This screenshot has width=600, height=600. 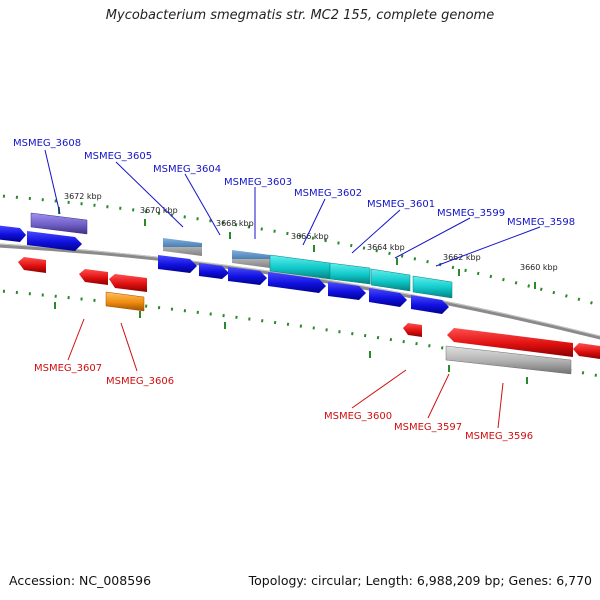 I want to click on gene-label-msmeg-3601: MSMEG_3601, so click(x=401, y=204).